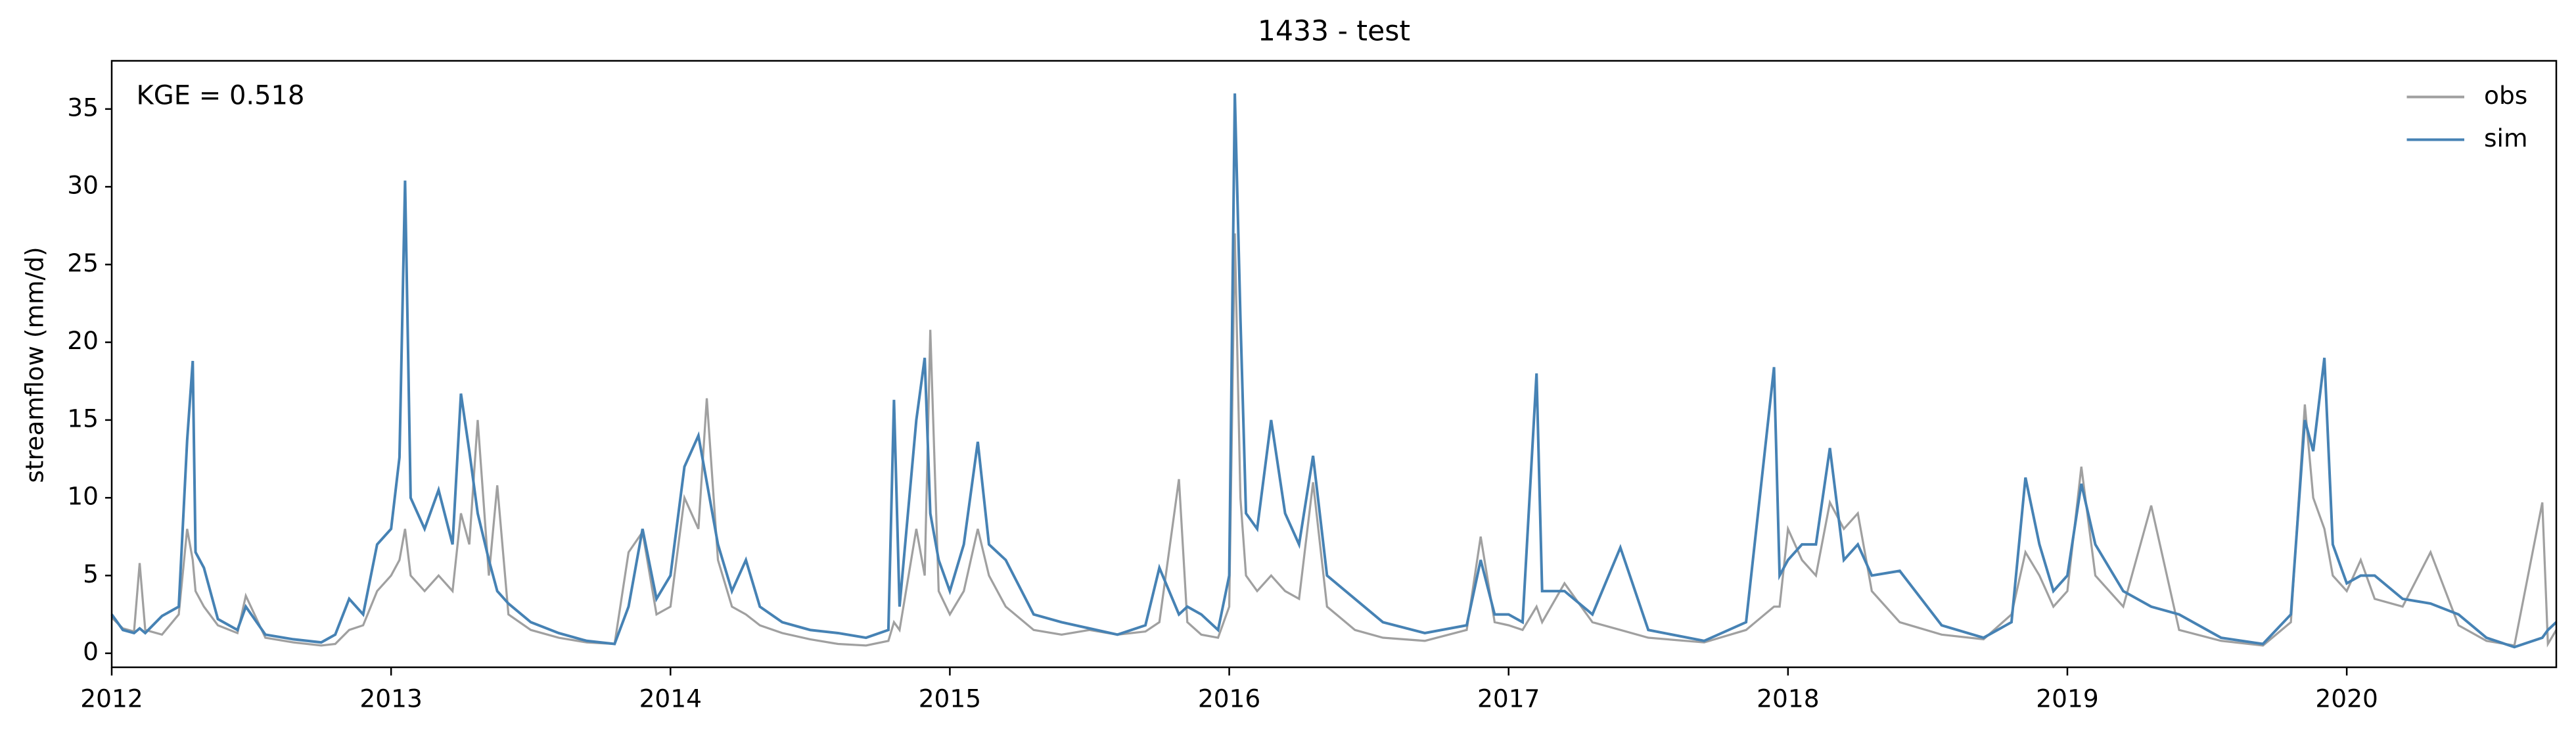 The height and width of the screenshot is (735, 2576). What do you see at coordinates (83, 107) in the screenshot?
I see `y-tick-label: 35` at bounding box center [83, 107].